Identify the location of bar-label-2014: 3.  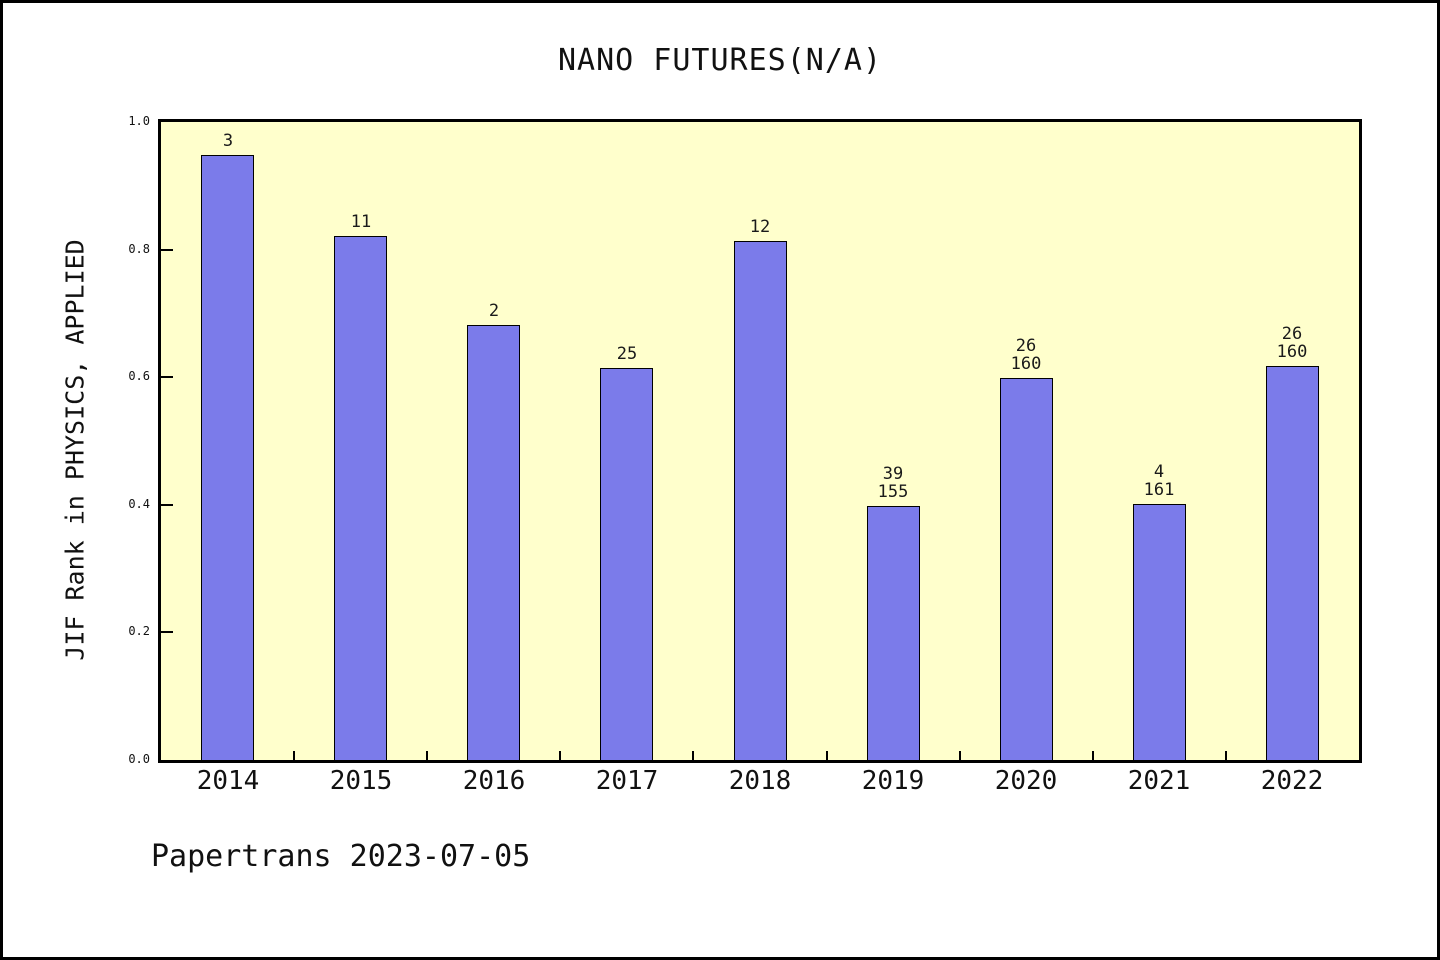
(228, 141).